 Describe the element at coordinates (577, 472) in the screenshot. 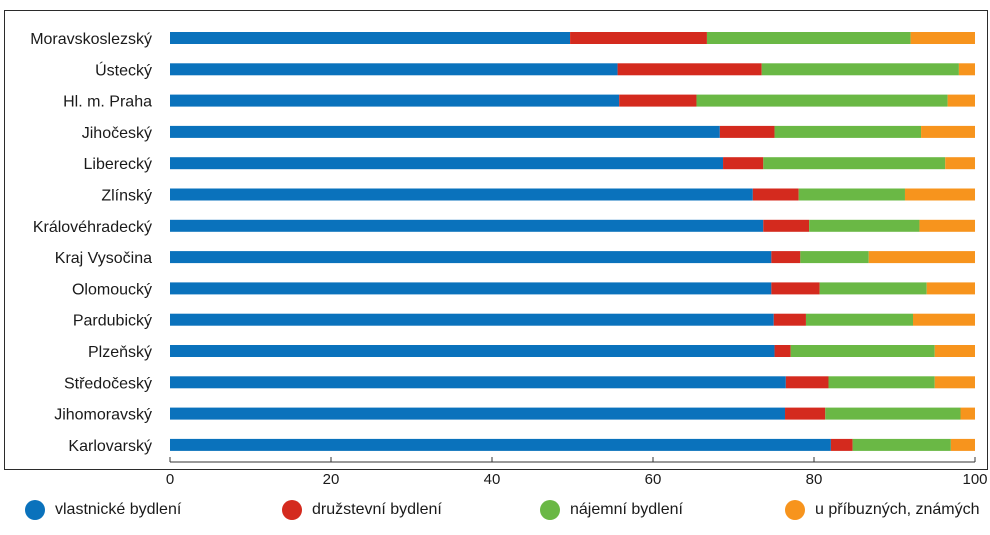

I see `x-axis: 0 20 40 60 80 100` at that location.